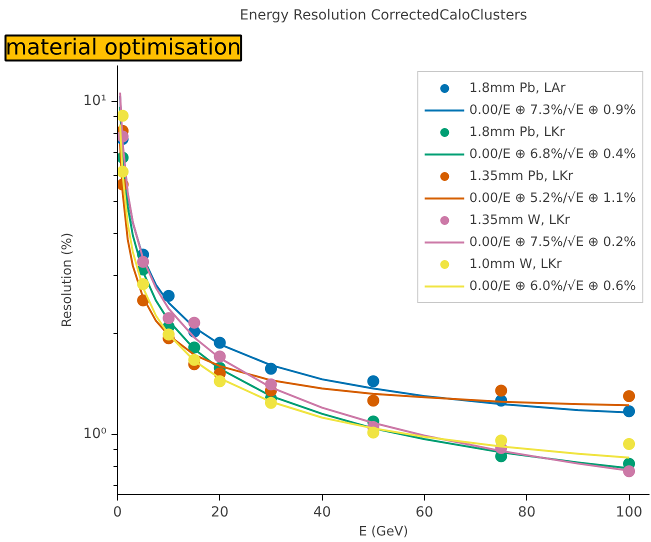  I want to click on legend-label: 0.00/E ⊕ 6.0%/√E ⊕ 0.6%, so click(552, 287).